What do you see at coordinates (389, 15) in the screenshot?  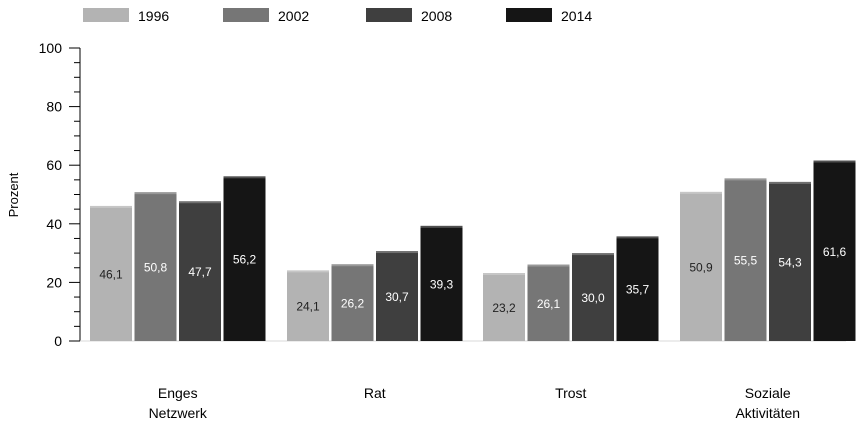 I see `legend-swatch-2008` at bounding box center [389, 15].